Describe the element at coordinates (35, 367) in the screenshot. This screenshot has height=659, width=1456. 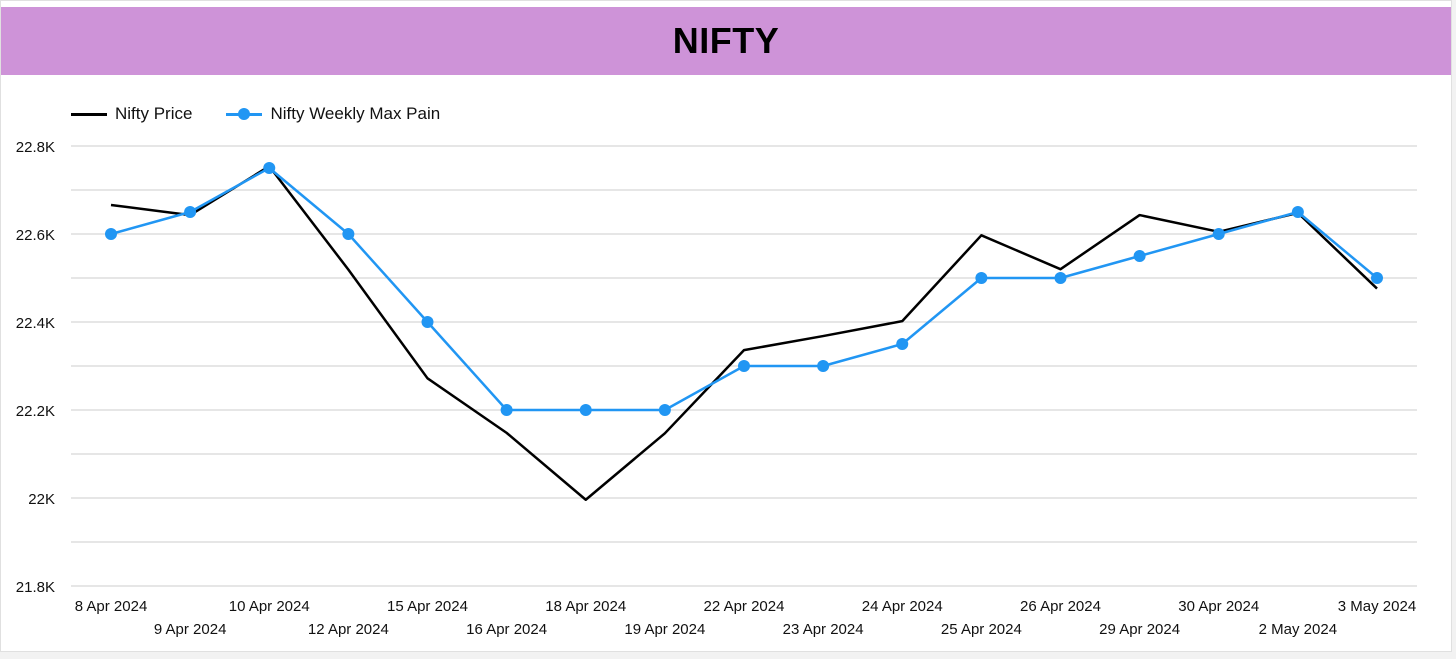
I see `y-axis-ticks: 21.8K 22K 22.2K 22.4K 22.6K 22.8K` at that location.